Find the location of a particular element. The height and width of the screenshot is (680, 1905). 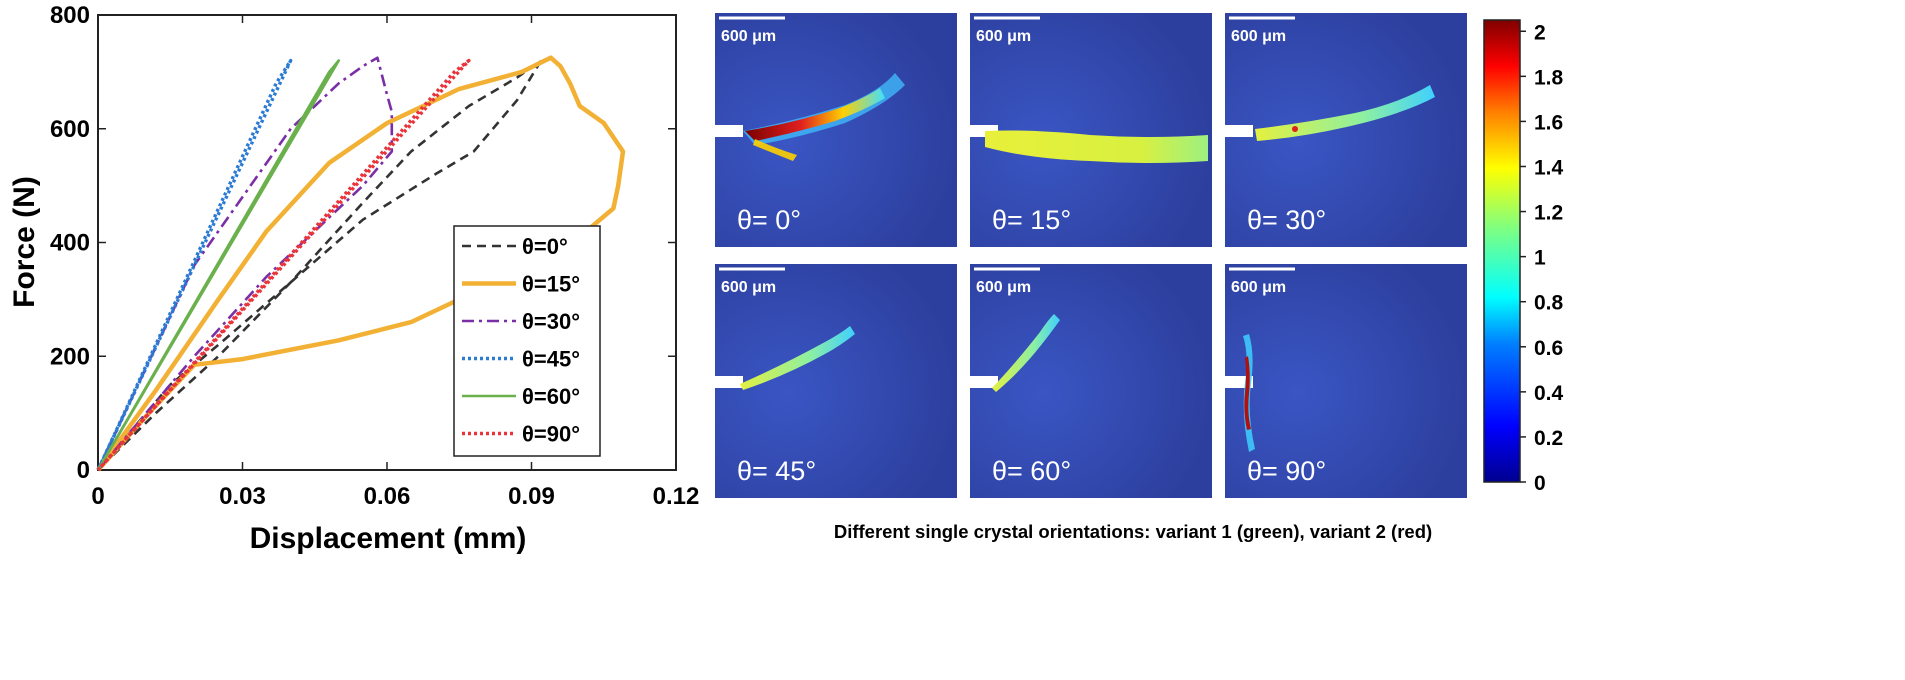

colorbar-tick-label: 0.8 is located at coordinates (1549, 303).